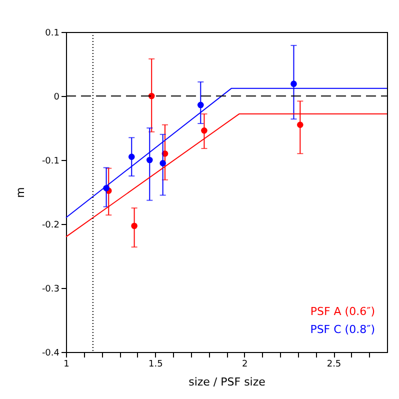 The height and width of the screenshot is (399, 399). I want to click on y-tick-label: -0.2, so click(51, 225).